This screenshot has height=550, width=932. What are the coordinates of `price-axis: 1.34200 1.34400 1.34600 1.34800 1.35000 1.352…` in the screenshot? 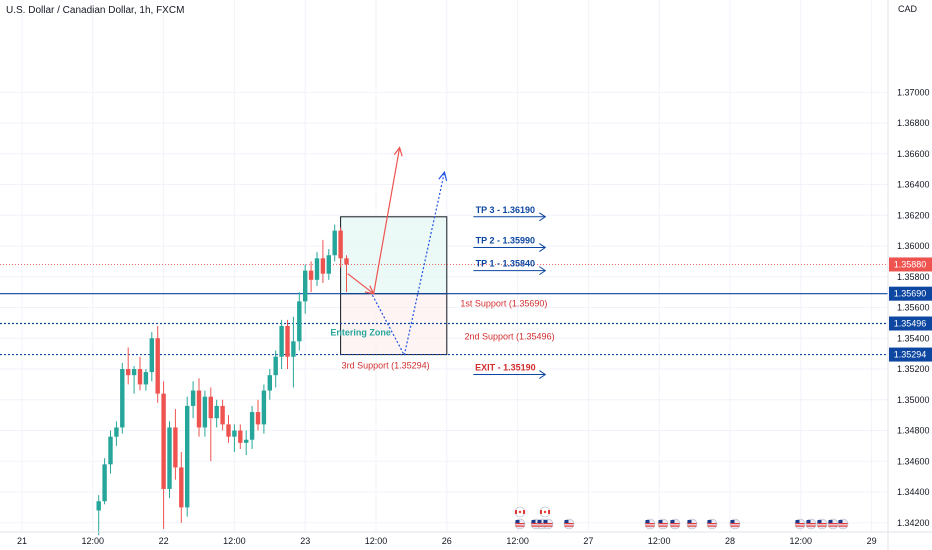 It's located at (909, 275).